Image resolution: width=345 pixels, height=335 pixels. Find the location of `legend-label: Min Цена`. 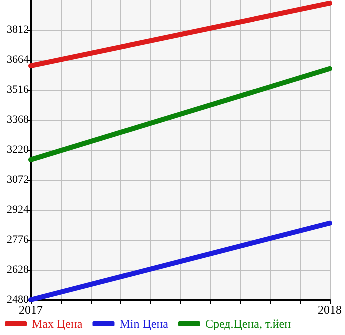

legend-label: Min Цена is located at coordinates (145, 324).